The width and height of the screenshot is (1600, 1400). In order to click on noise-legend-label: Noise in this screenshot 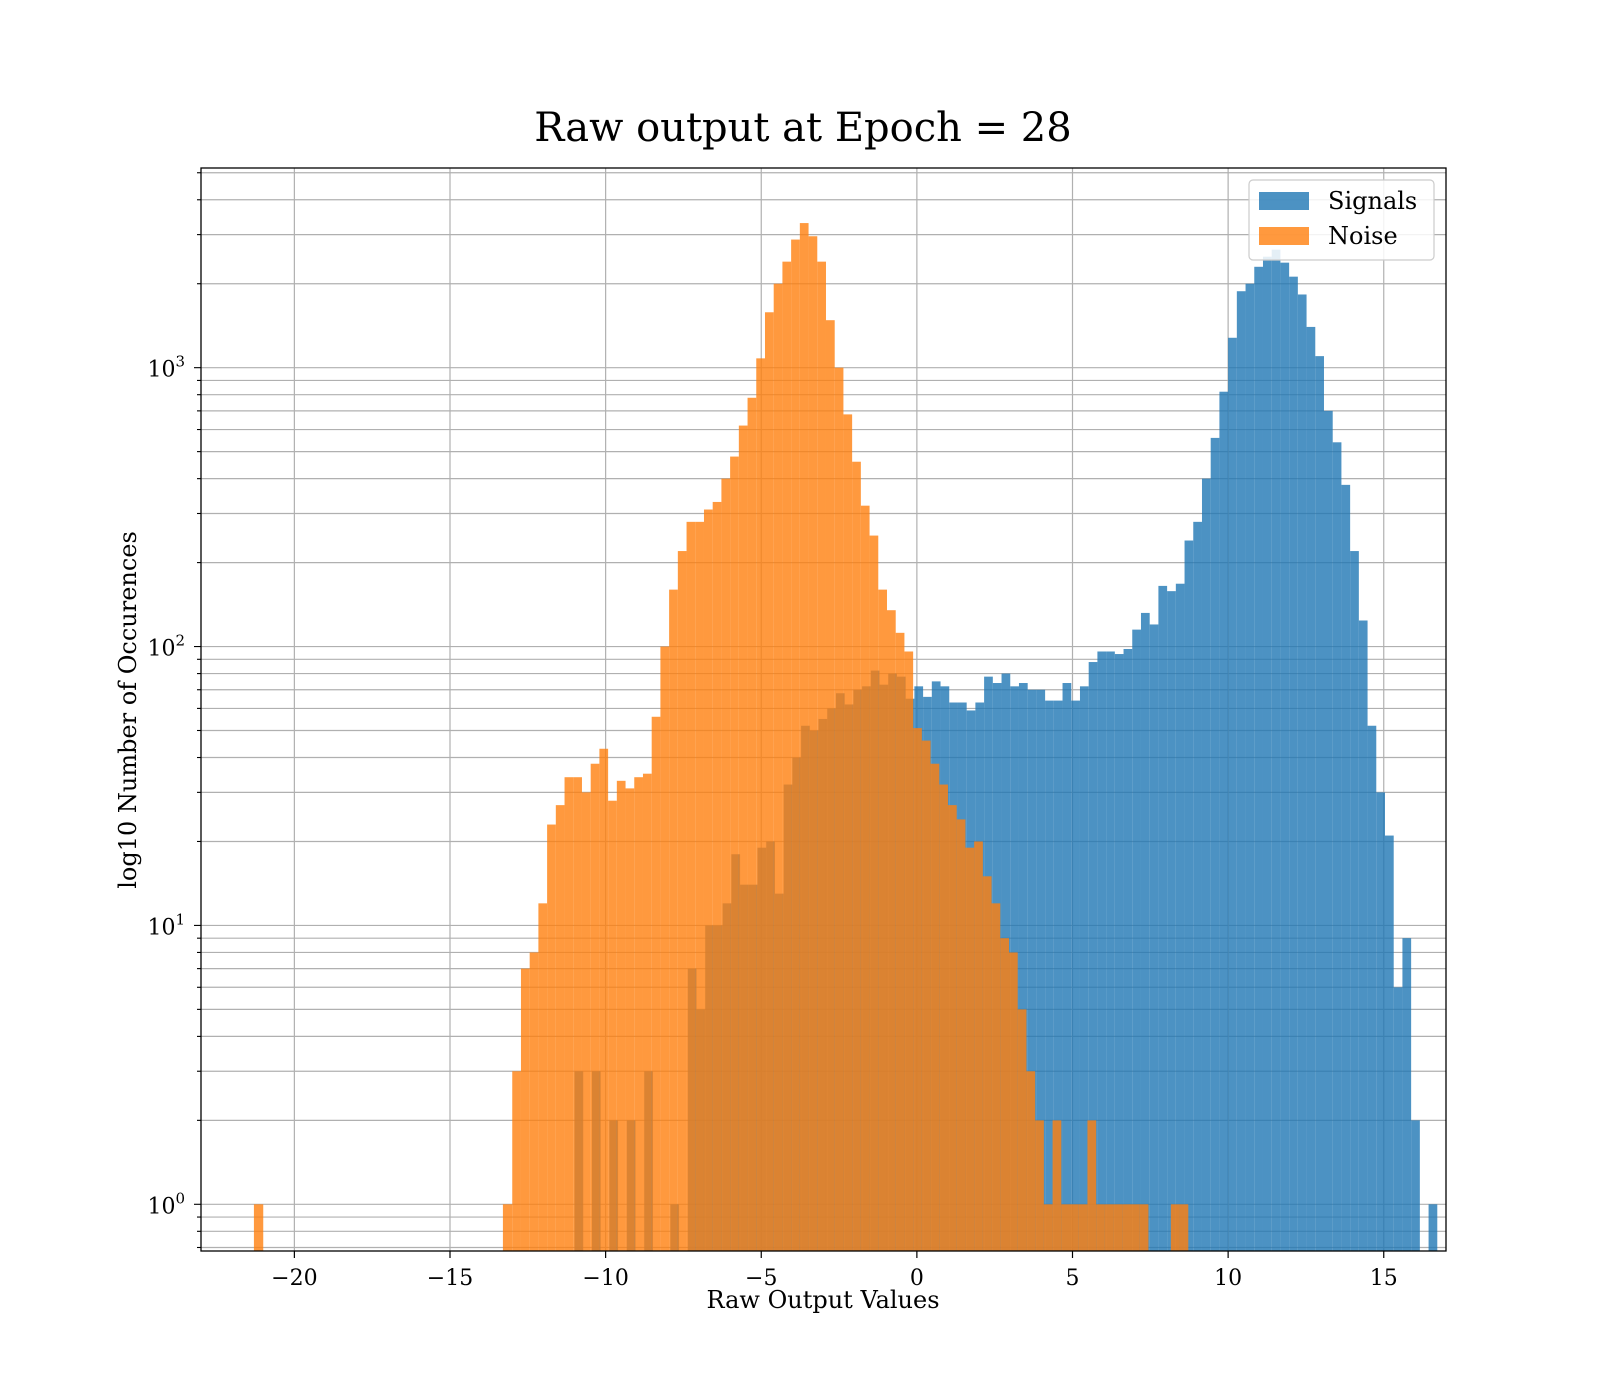, I will do `click(1363, 236)`.